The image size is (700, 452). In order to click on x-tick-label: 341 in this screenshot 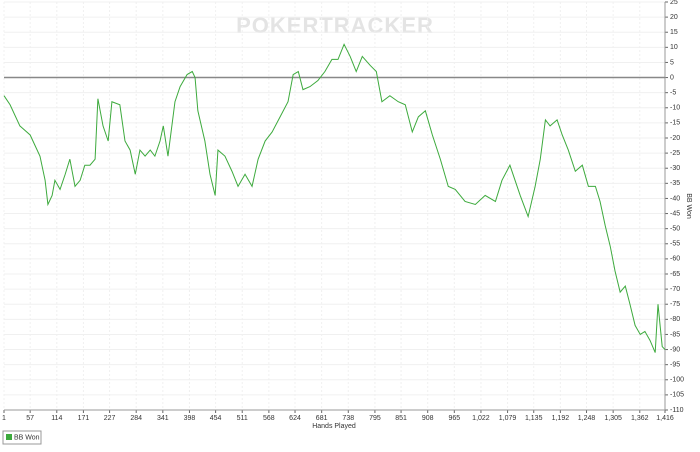, I will do `click(163, 418)`.